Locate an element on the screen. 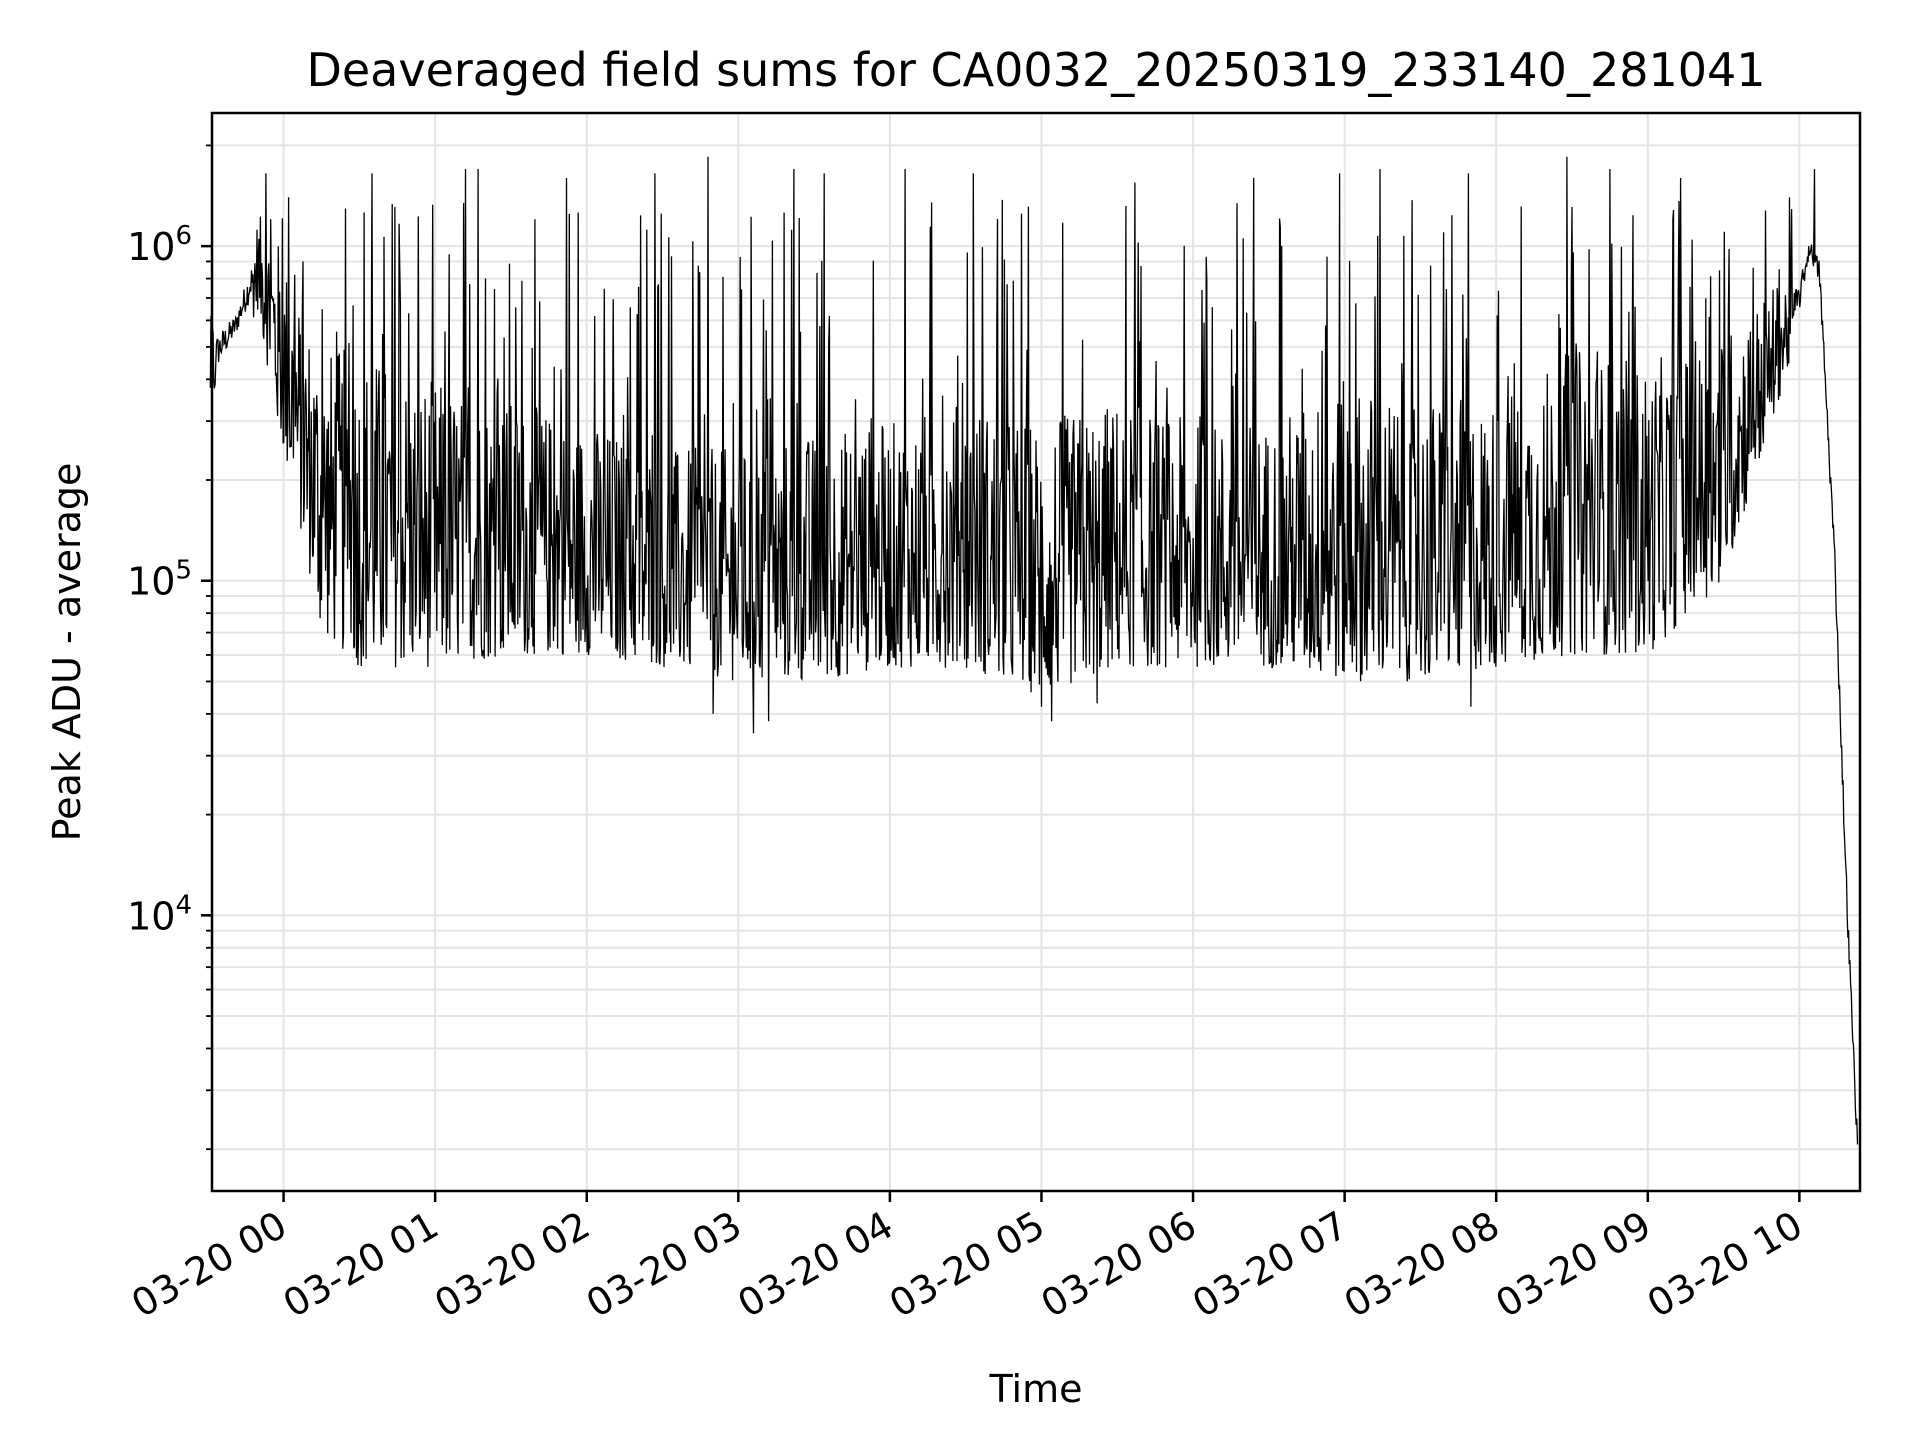 The image size is (1920, 1440). x-tick-label: 03-20 06 is located at coordinates (1119, 1265).